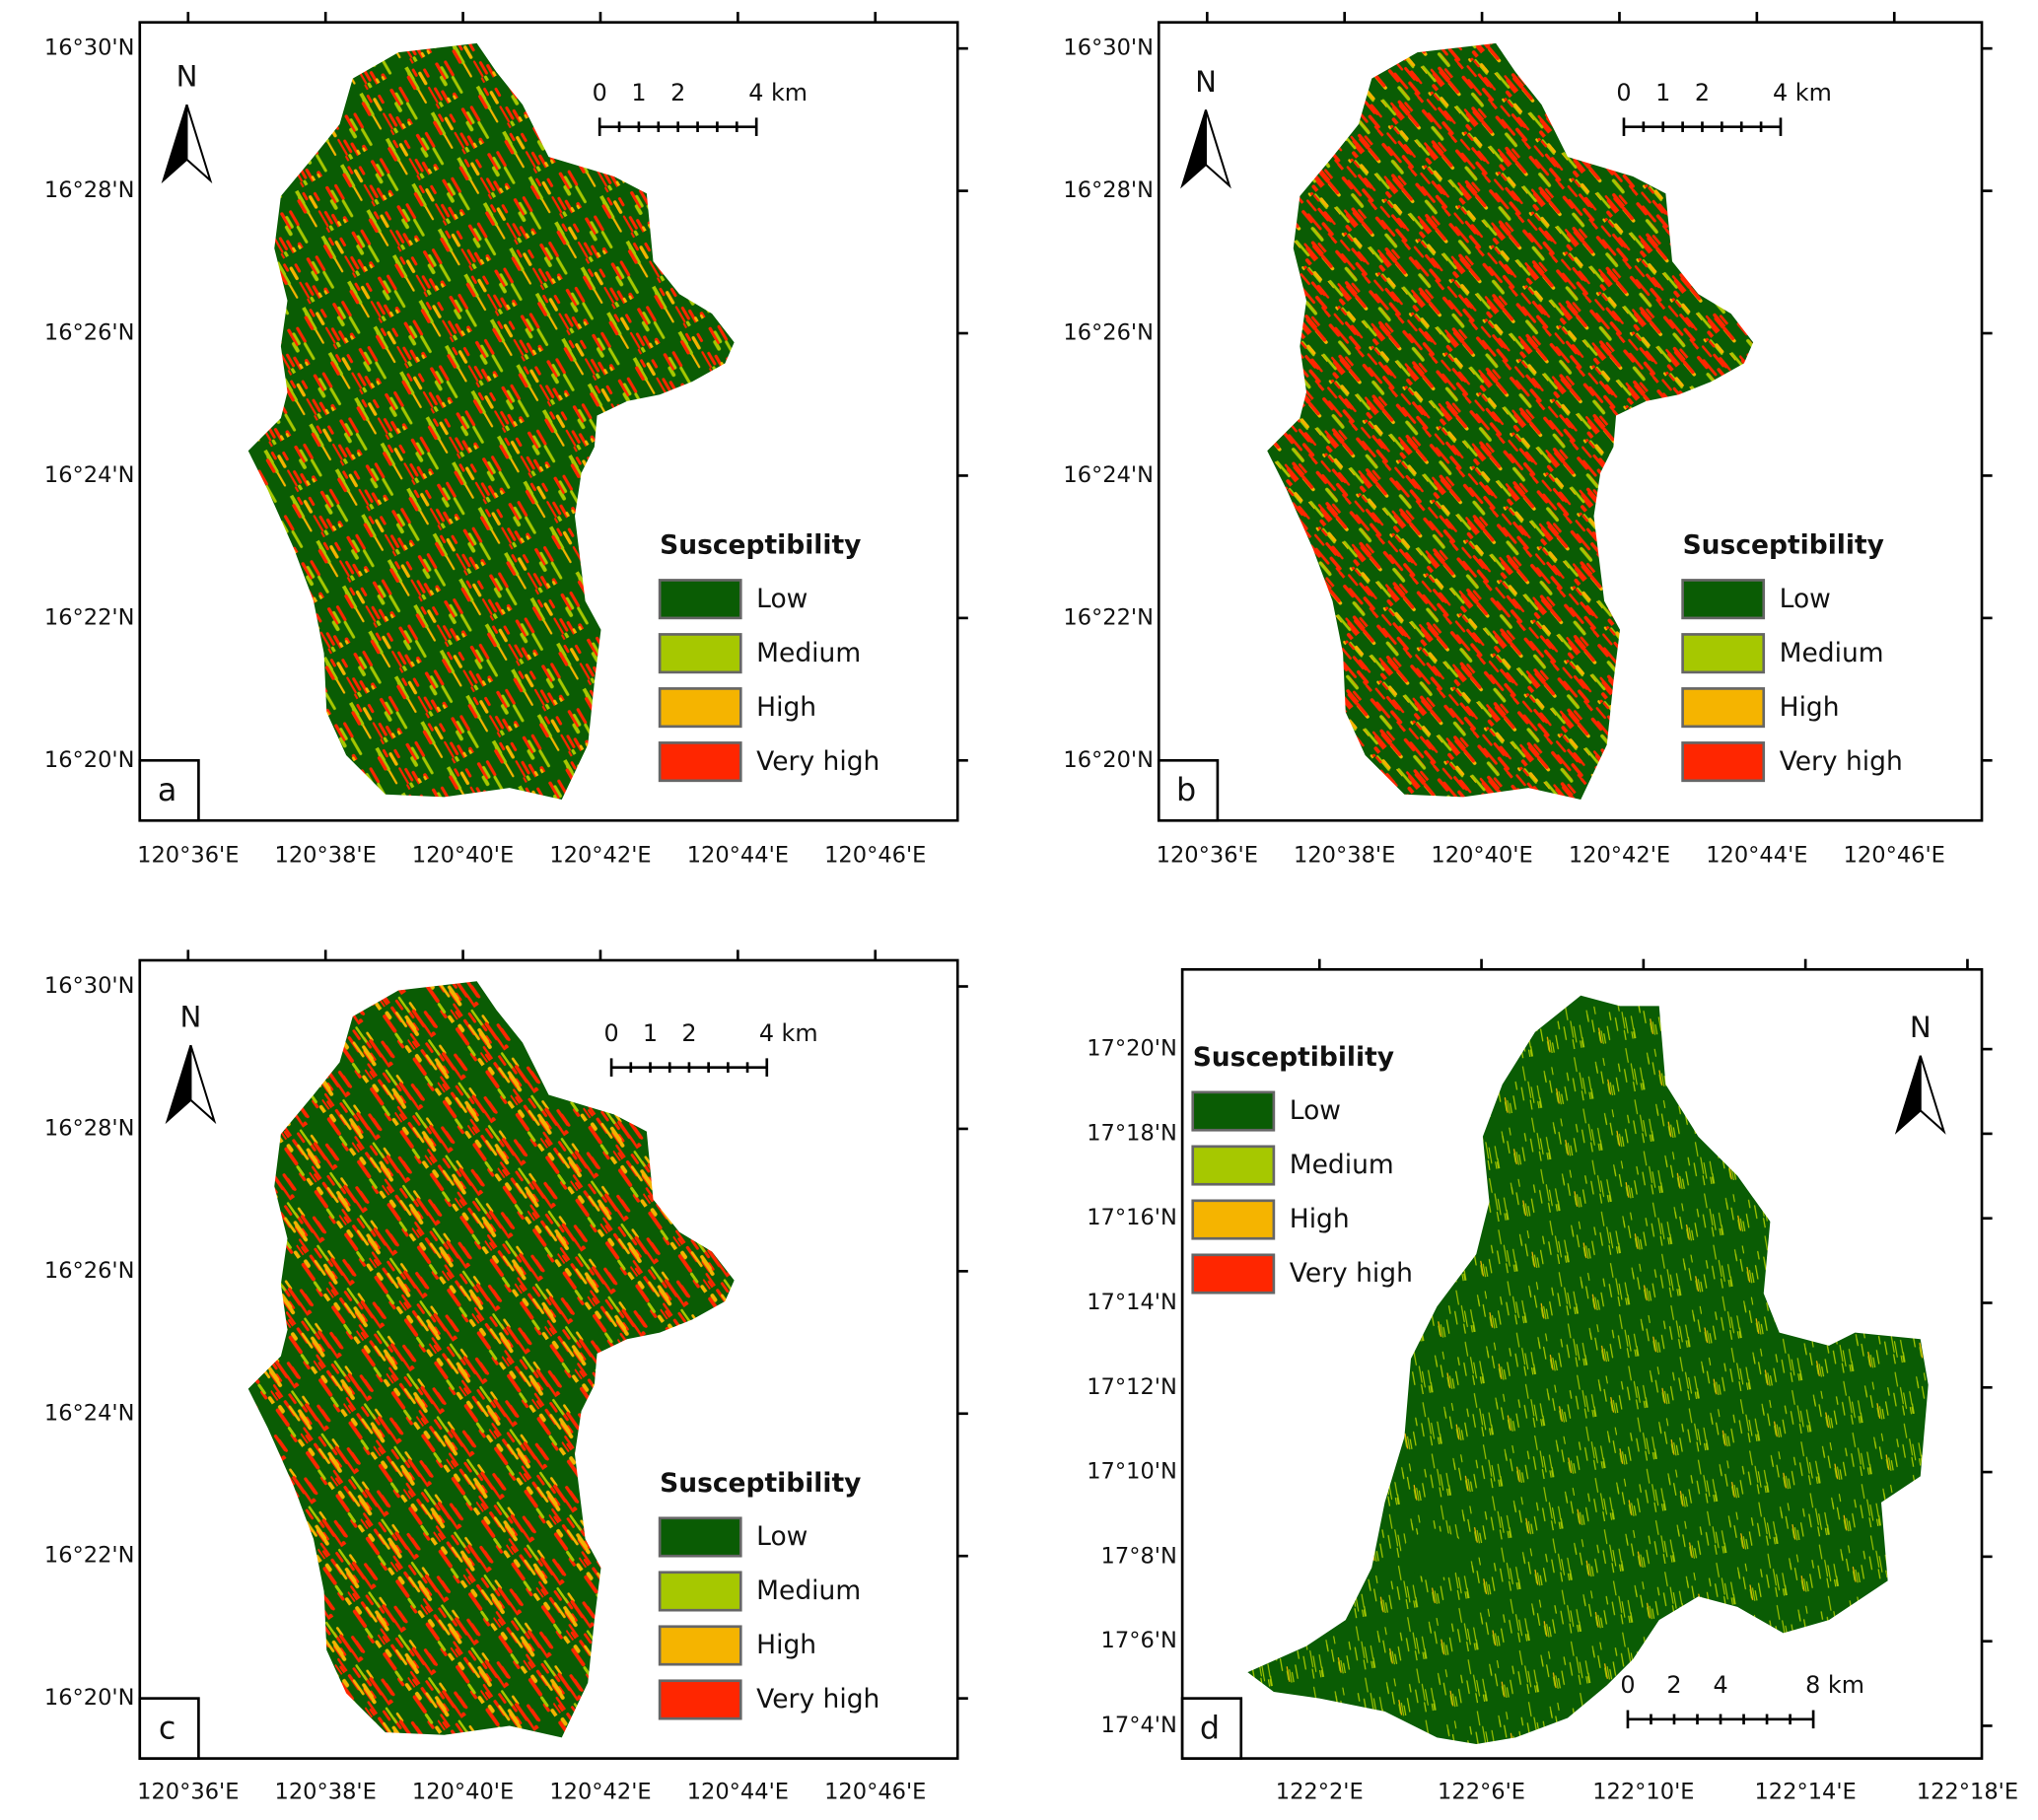 The image size is (2038, 1820). What do you see at coordinates (1132, 1472) in the screenshot?
I see `lat-label: 17°10'N` at bounding box center [1132, 1472].